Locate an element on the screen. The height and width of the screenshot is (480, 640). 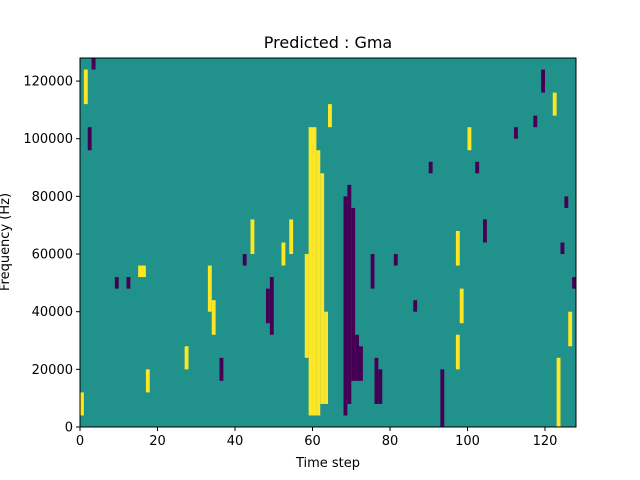
chart-title: Predicted : Gma is located at coordinates (328, 42).